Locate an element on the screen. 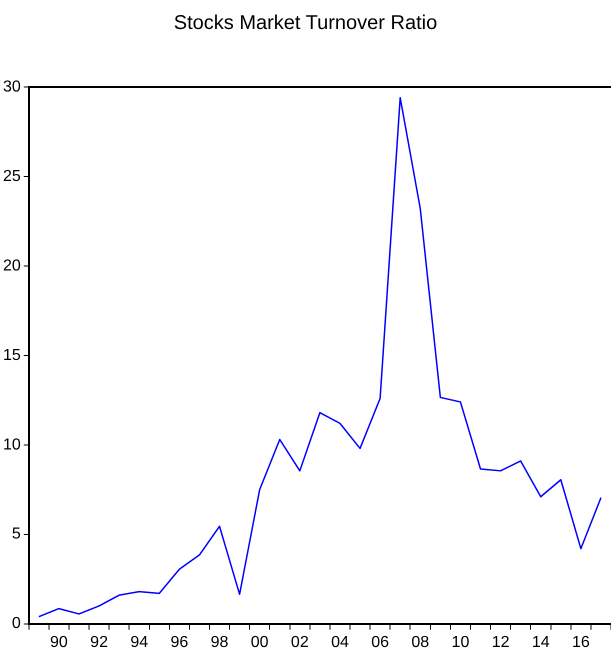  y-tick-label: 30 is located at coordinates (12, 87).